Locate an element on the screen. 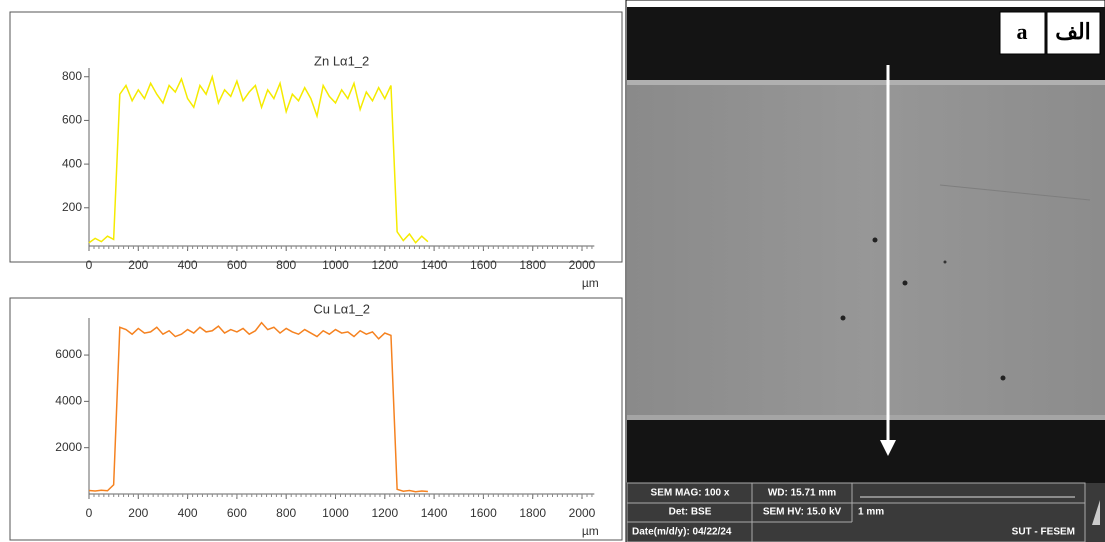 The image size is (1105, 542). y-tick-label: 2000 is located at coordinates (68, 447).